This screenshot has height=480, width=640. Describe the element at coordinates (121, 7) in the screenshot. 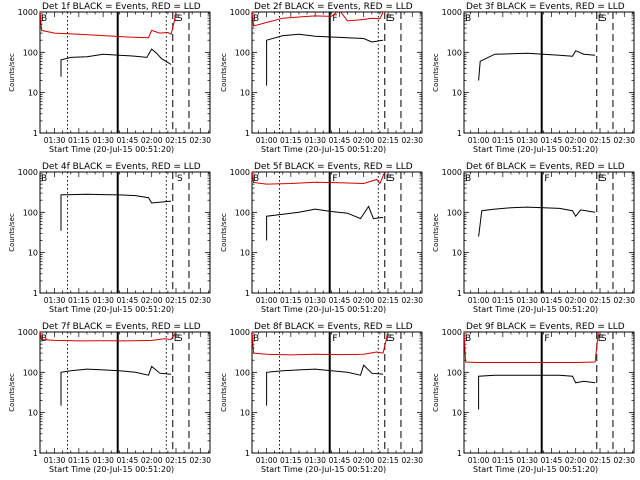

I see `panel-title: Det 1f BLACK = Events, RED = LLD` at that location.